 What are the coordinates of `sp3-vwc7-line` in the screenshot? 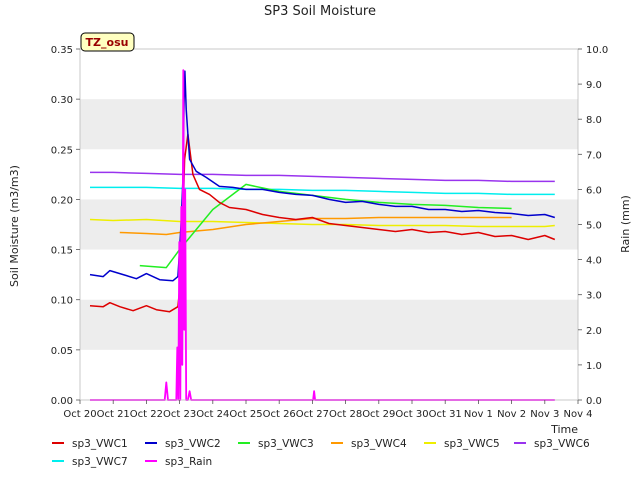 It's located at (322, 191).